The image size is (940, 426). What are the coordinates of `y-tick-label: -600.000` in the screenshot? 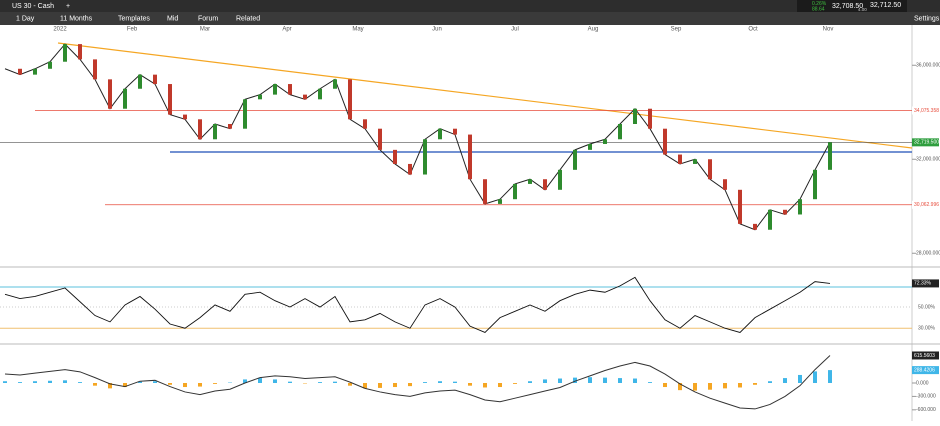 It's located at (926, 410).